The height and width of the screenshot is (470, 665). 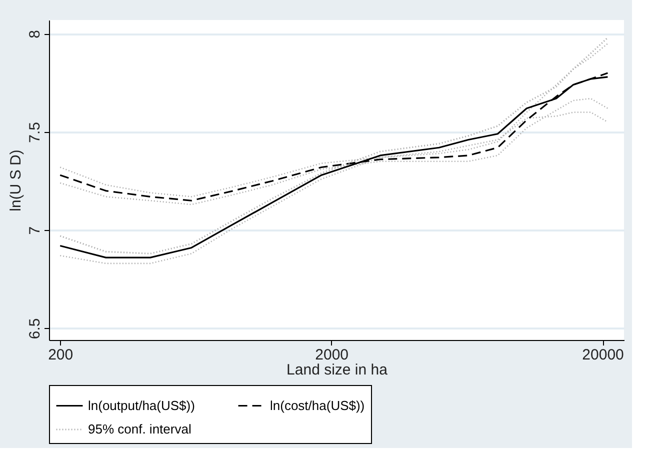 What do you see at coordinates (35, 230) in the screenshot?
I see `y-tick-label: 7` at bounding box center [35, 230].